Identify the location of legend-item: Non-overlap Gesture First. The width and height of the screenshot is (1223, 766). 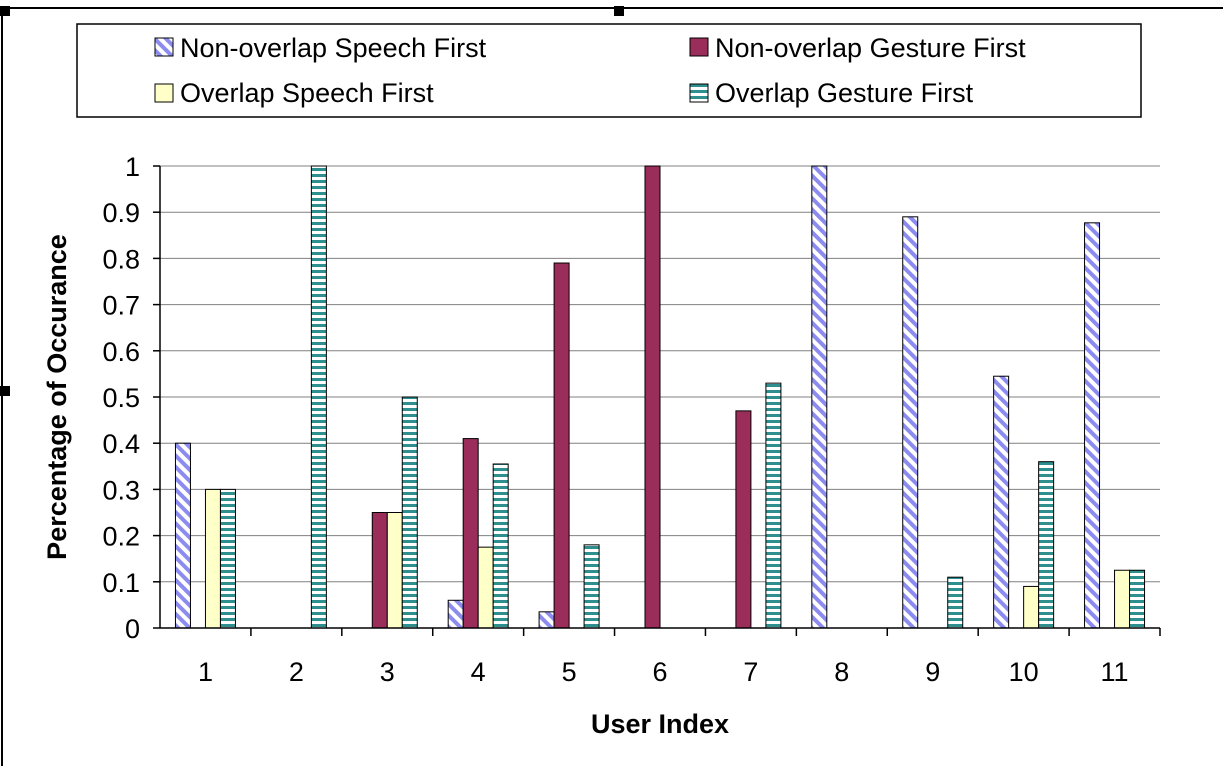
(857, 48).